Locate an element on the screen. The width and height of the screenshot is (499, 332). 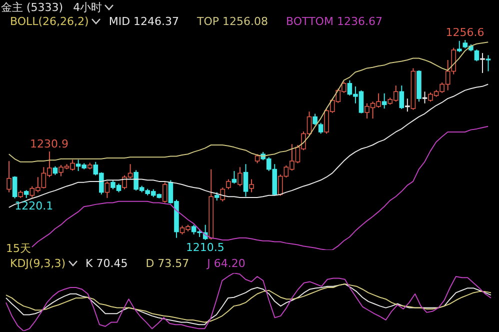
annotation: 1210.5 is located at coordinates (205, 247).